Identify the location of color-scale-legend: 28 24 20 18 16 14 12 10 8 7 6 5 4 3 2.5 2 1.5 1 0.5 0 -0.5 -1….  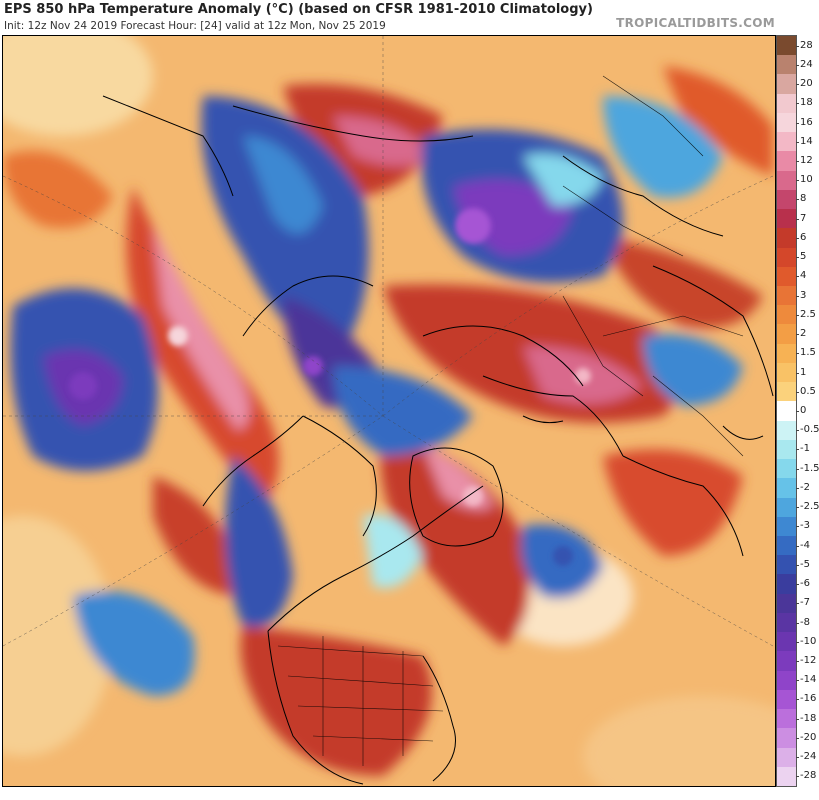
(797, 411).